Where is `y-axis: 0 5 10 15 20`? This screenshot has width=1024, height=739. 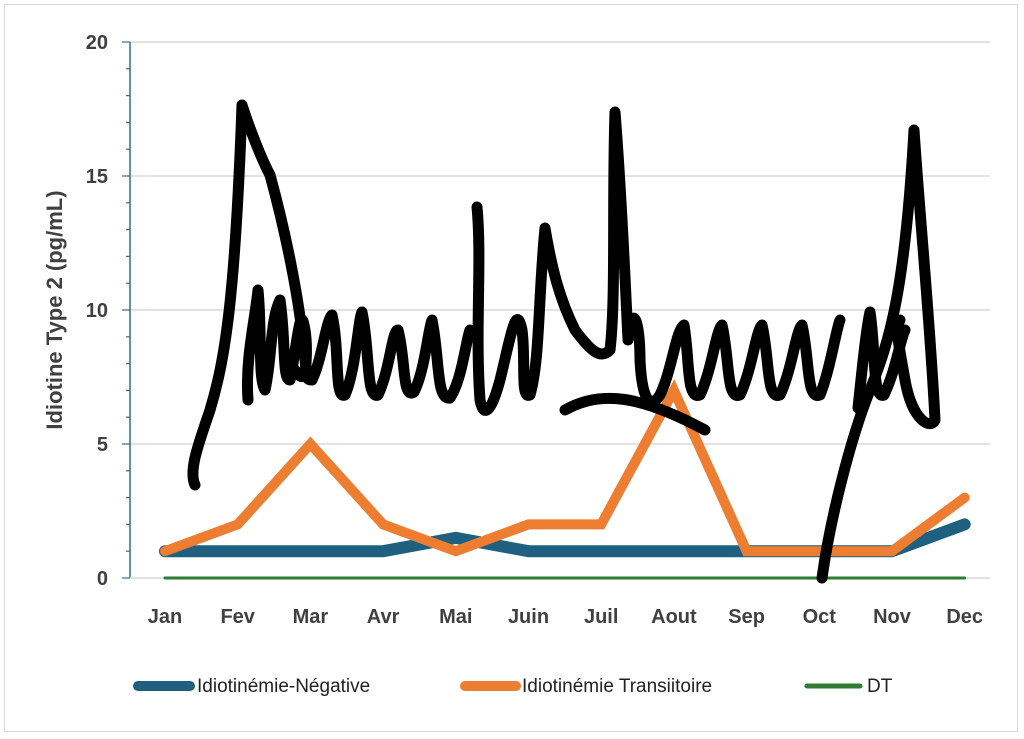 y-axis: 0 5 10 15 20 is located at coordinates (108, 311).